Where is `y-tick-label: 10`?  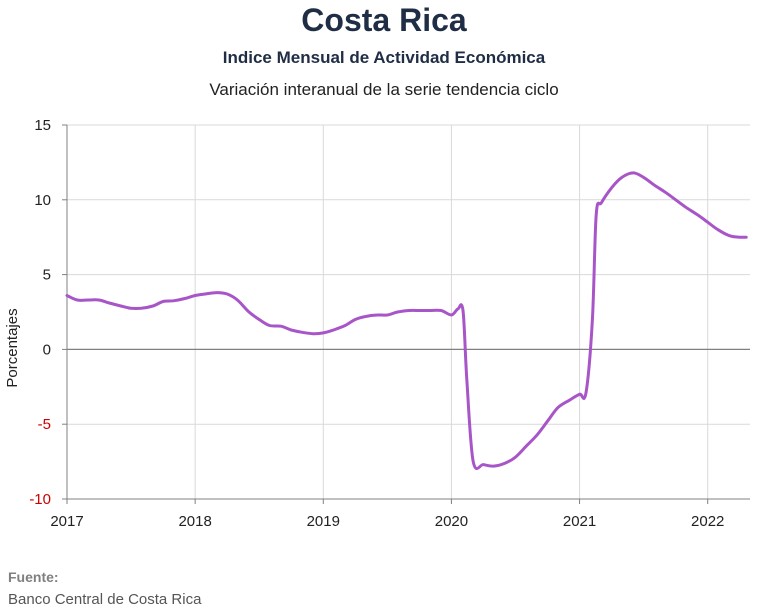
y-tick-label: 10 is located at coordinates (42, 200).